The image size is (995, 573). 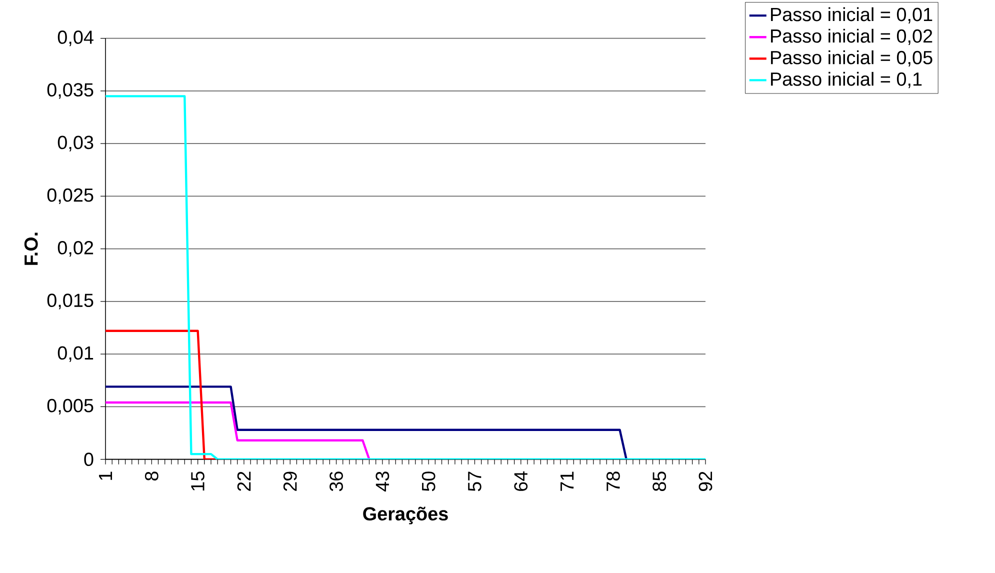 I want to click on legend-label: Passo inicial = 0,05, so click(x=851, y=58).